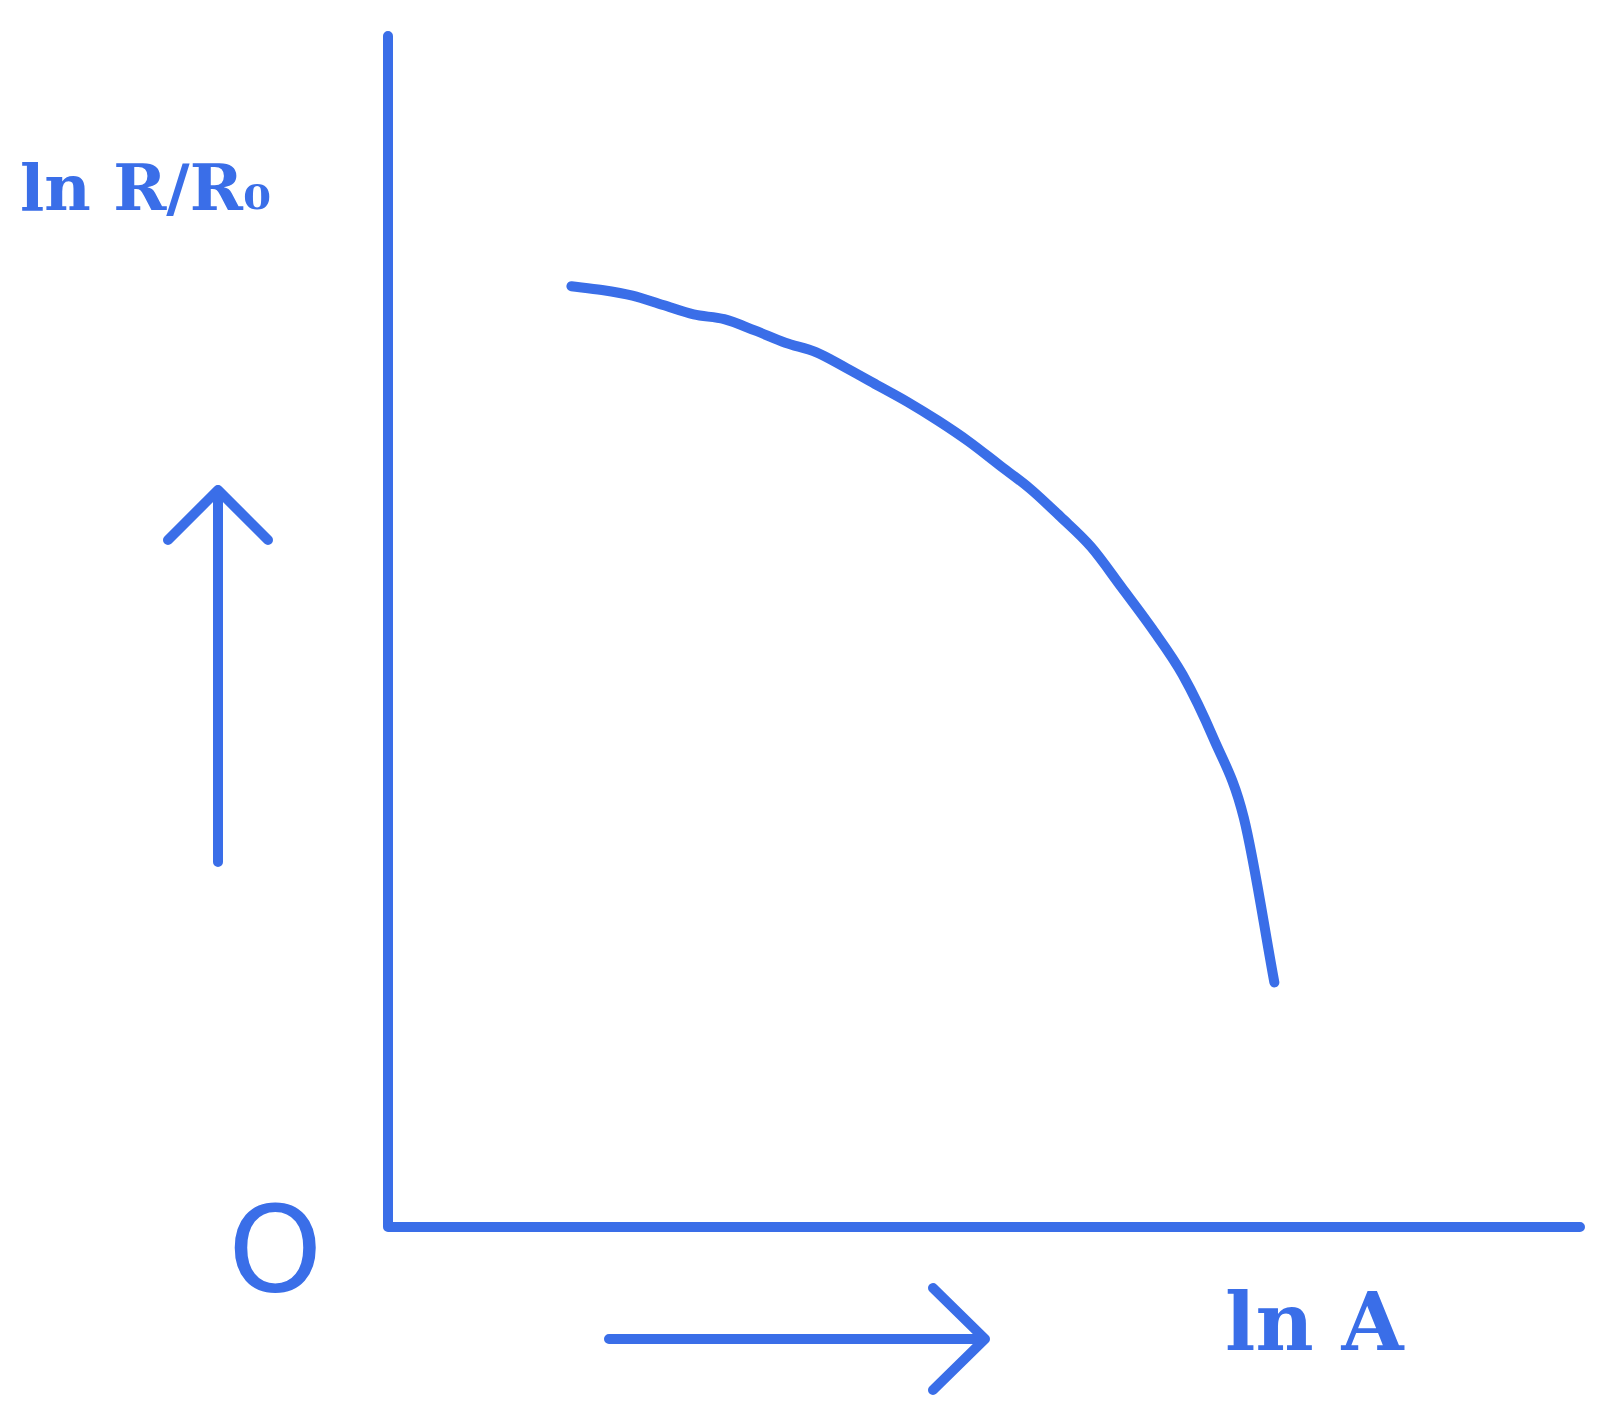  I want to click on x-axis-title: ln A, so click(1314, 1322).